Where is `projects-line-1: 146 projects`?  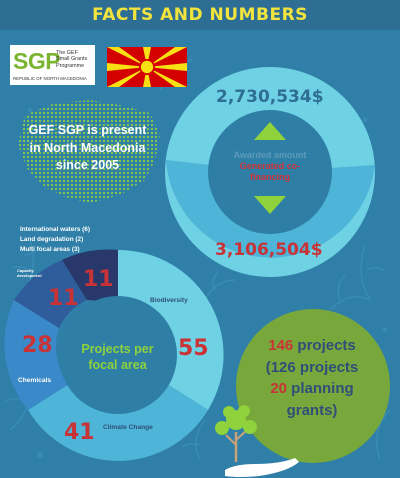
projects-line-1: 146 projects is located at coordinates (312, 346).